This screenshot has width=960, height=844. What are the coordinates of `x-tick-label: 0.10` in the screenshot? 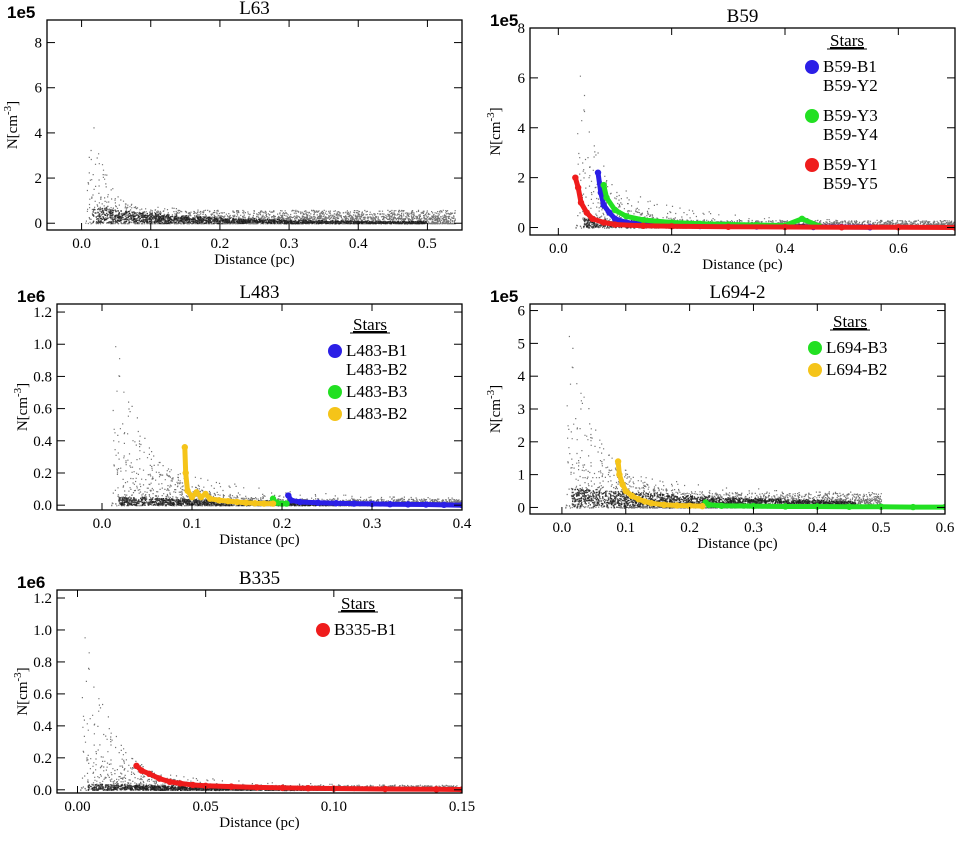 It's located at (334, 807).